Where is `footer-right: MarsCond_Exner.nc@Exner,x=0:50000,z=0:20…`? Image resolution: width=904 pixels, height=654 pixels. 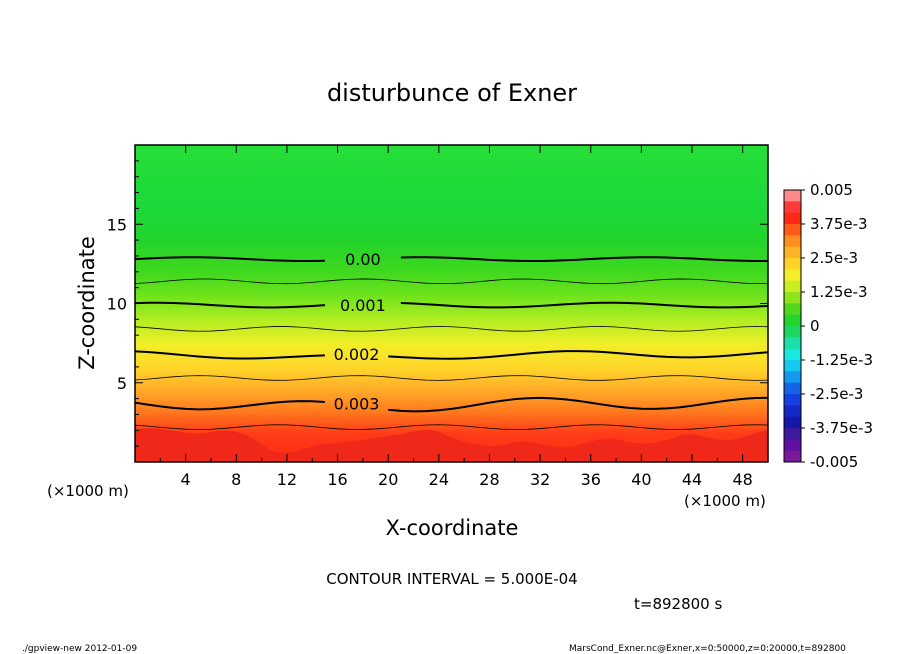 footer-right: MarsCond_Exner.nc@Exner,x=0:50000,z=0:20… is located at coordinates (707, 649).